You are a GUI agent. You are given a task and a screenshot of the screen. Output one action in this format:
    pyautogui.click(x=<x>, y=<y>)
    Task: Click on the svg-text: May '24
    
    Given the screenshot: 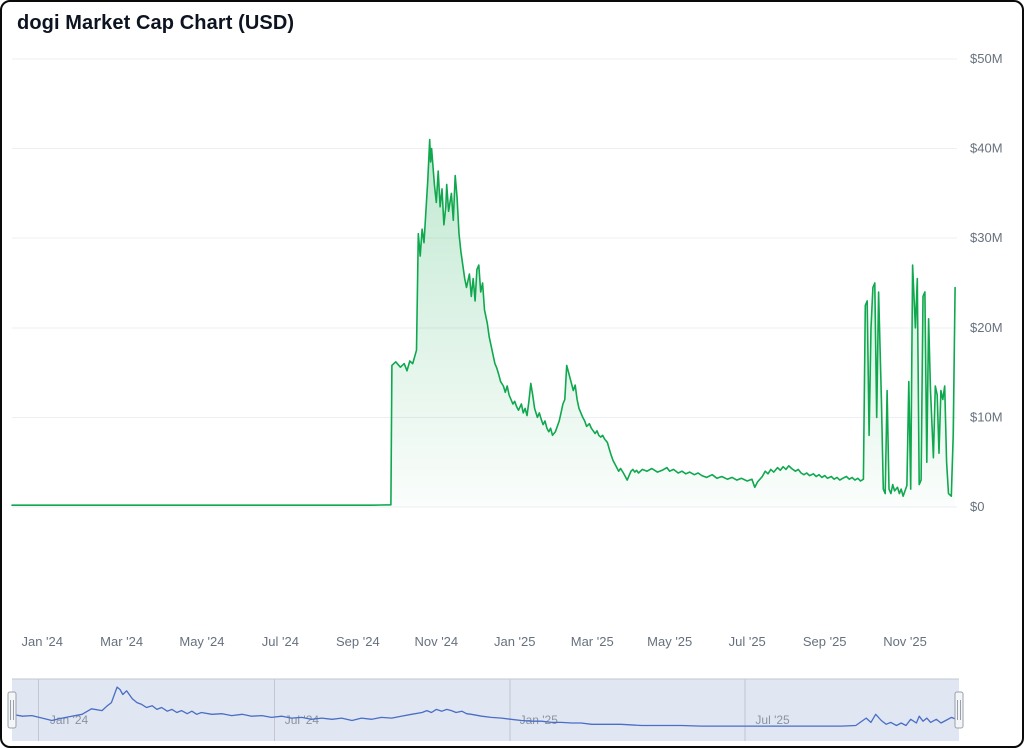 What is the action you would take?
    pyautogui.click(x=201, y=641)
    